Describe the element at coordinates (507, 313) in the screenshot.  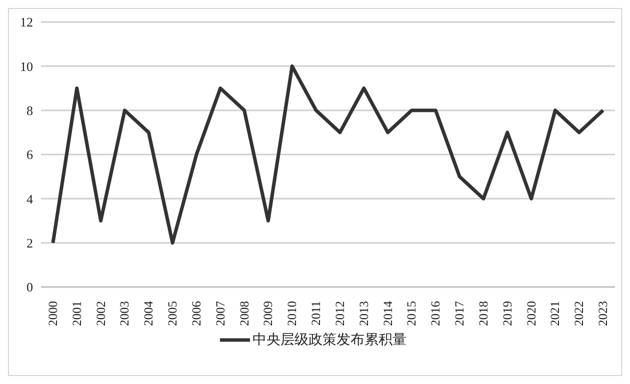
I see `x-tick-label: 2019` at that location.